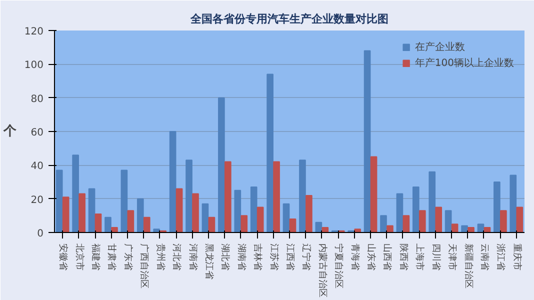  What do you see at coordinates (37, 166) in the screenshot?
I see `y-tick-label: 40` at bounding box center [37, 166].